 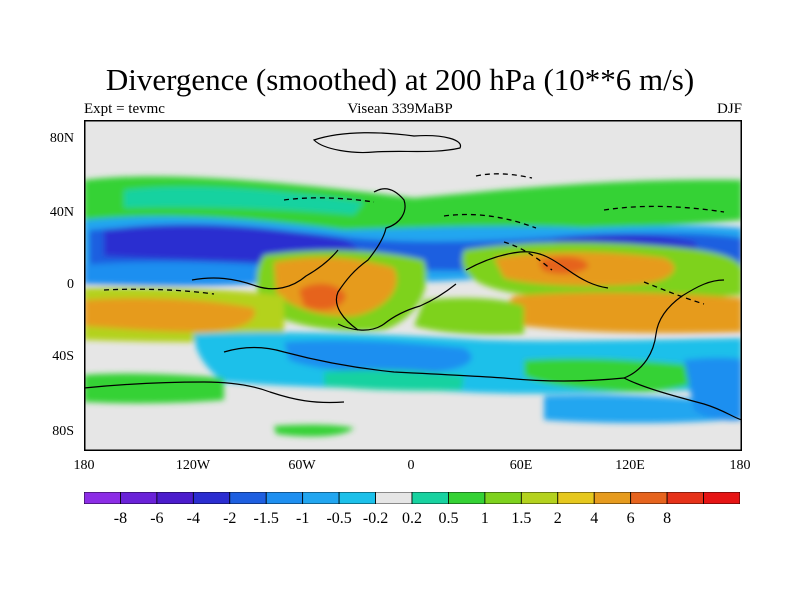 I want to click on dash-east-equatorial, so click(x=528, y=256).